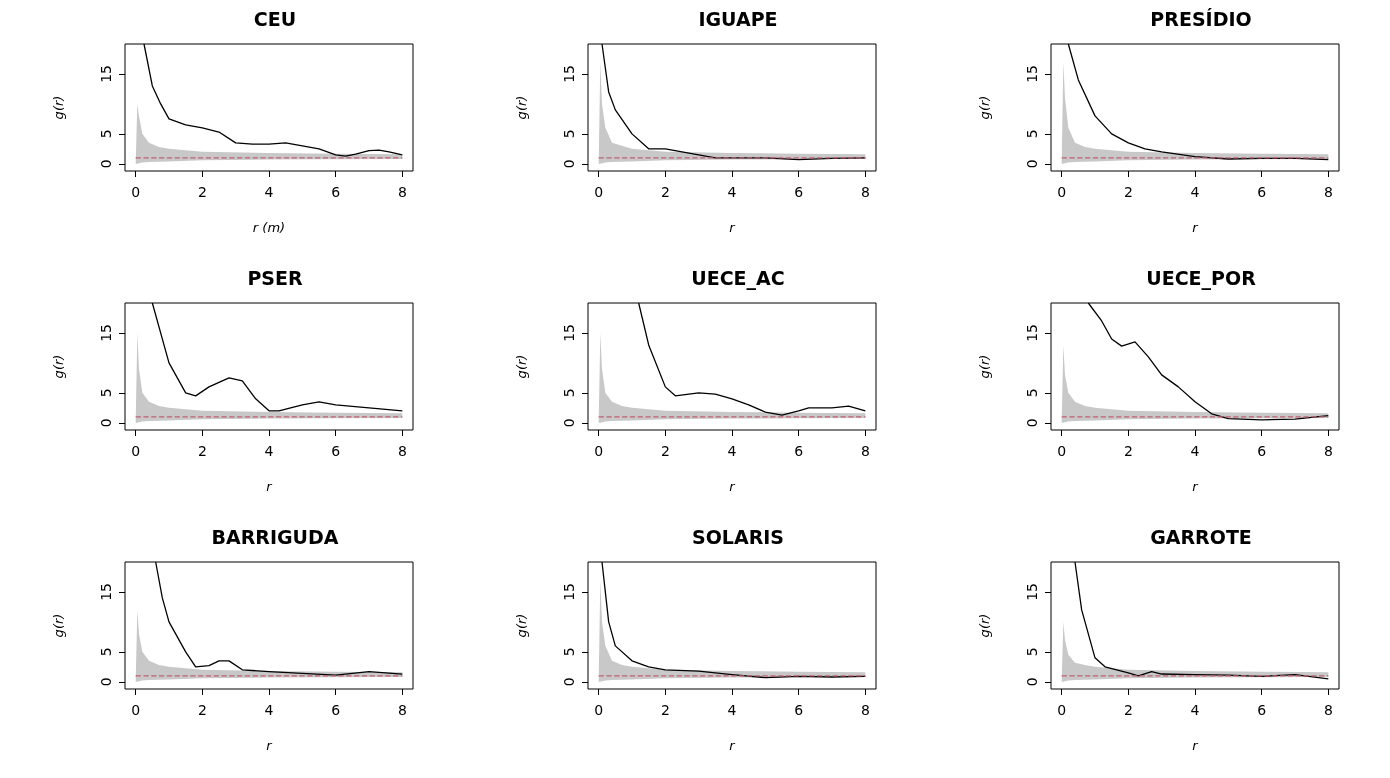 The height and width of the screenshot is (778, 1390). What do you see at coordinates (738, 536) in the screenshot?
I see `chart-title: SOLARIS` at bounding box center [738, 536].